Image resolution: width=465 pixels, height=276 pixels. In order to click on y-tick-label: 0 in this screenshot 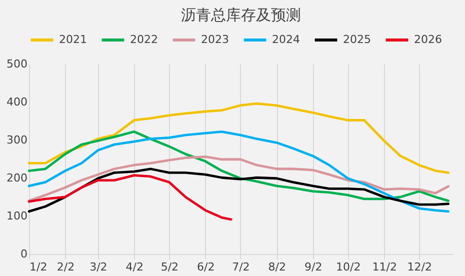, I will do `click(24, 254)`.